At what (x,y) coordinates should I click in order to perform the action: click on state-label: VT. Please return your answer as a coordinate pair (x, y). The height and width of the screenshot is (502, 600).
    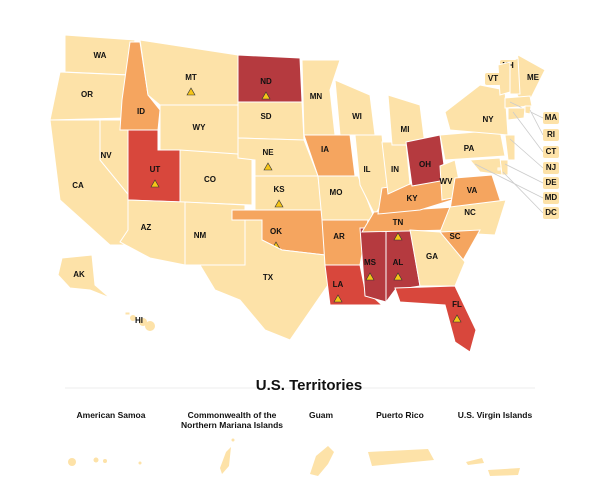
    Looking at the image, I should click on (493, 78).